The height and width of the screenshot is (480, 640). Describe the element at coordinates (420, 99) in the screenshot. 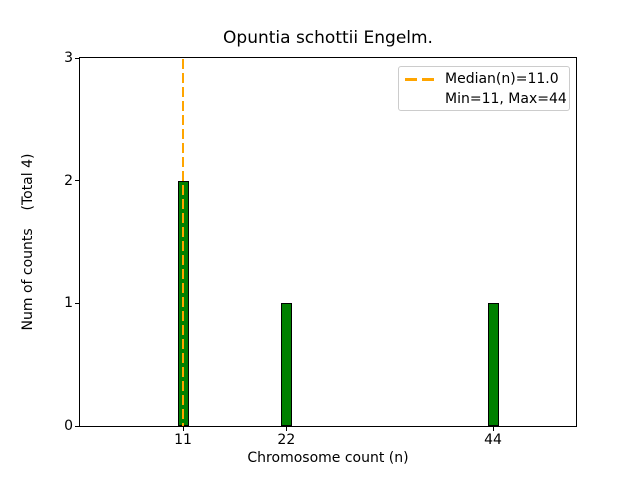

I see `empty-legend-sample` at that location.